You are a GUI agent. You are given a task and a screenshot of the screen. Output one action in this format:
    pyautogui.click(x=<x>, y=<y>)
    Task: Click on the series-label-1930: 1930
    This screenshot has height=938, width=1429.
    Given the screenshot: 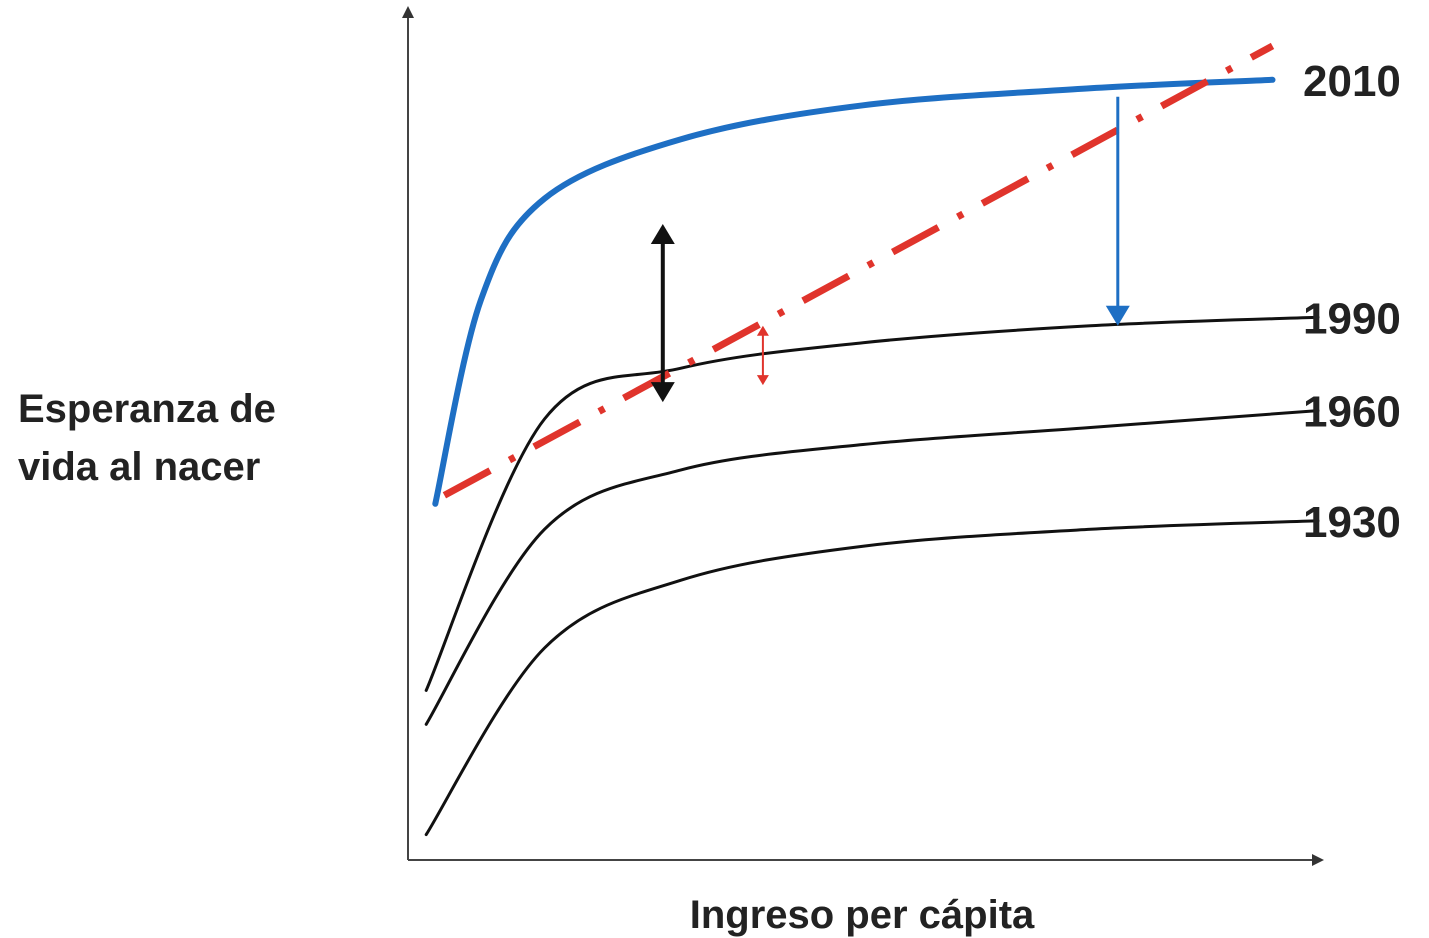 What is the action you would take?
    pyautogui.click(x=1352, y=522)
    